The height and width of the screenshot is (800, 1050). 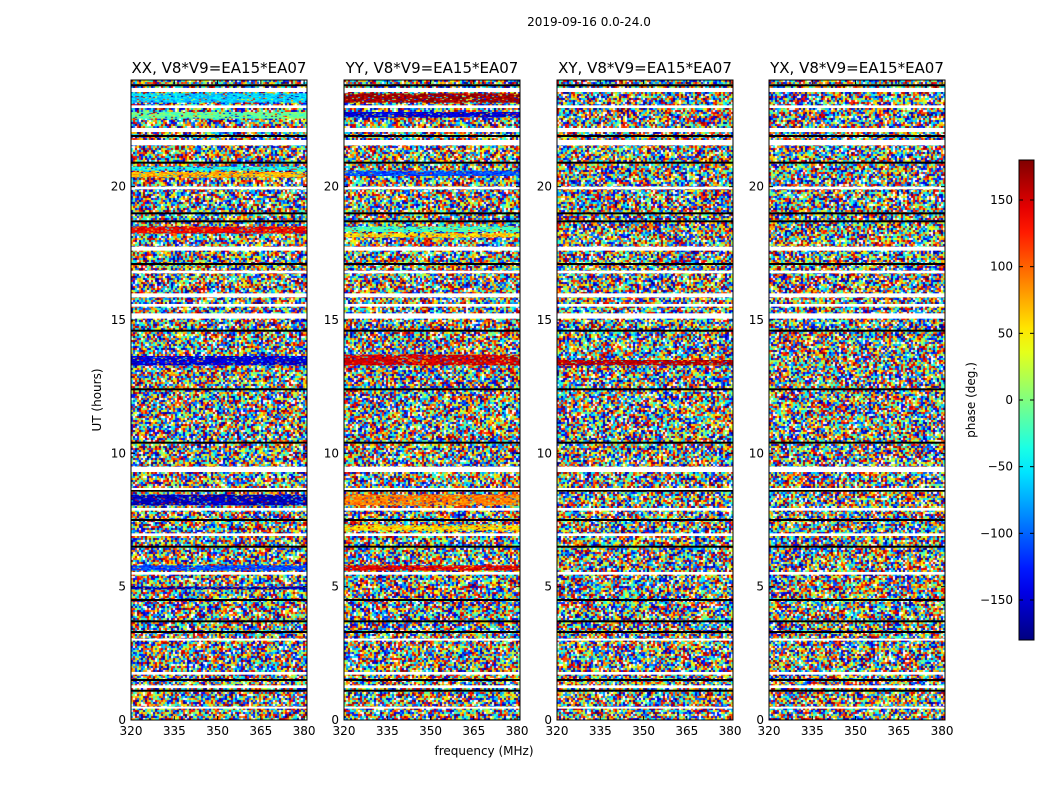 I want to click on y-tick-label: 0, so click(x=760, y=720).